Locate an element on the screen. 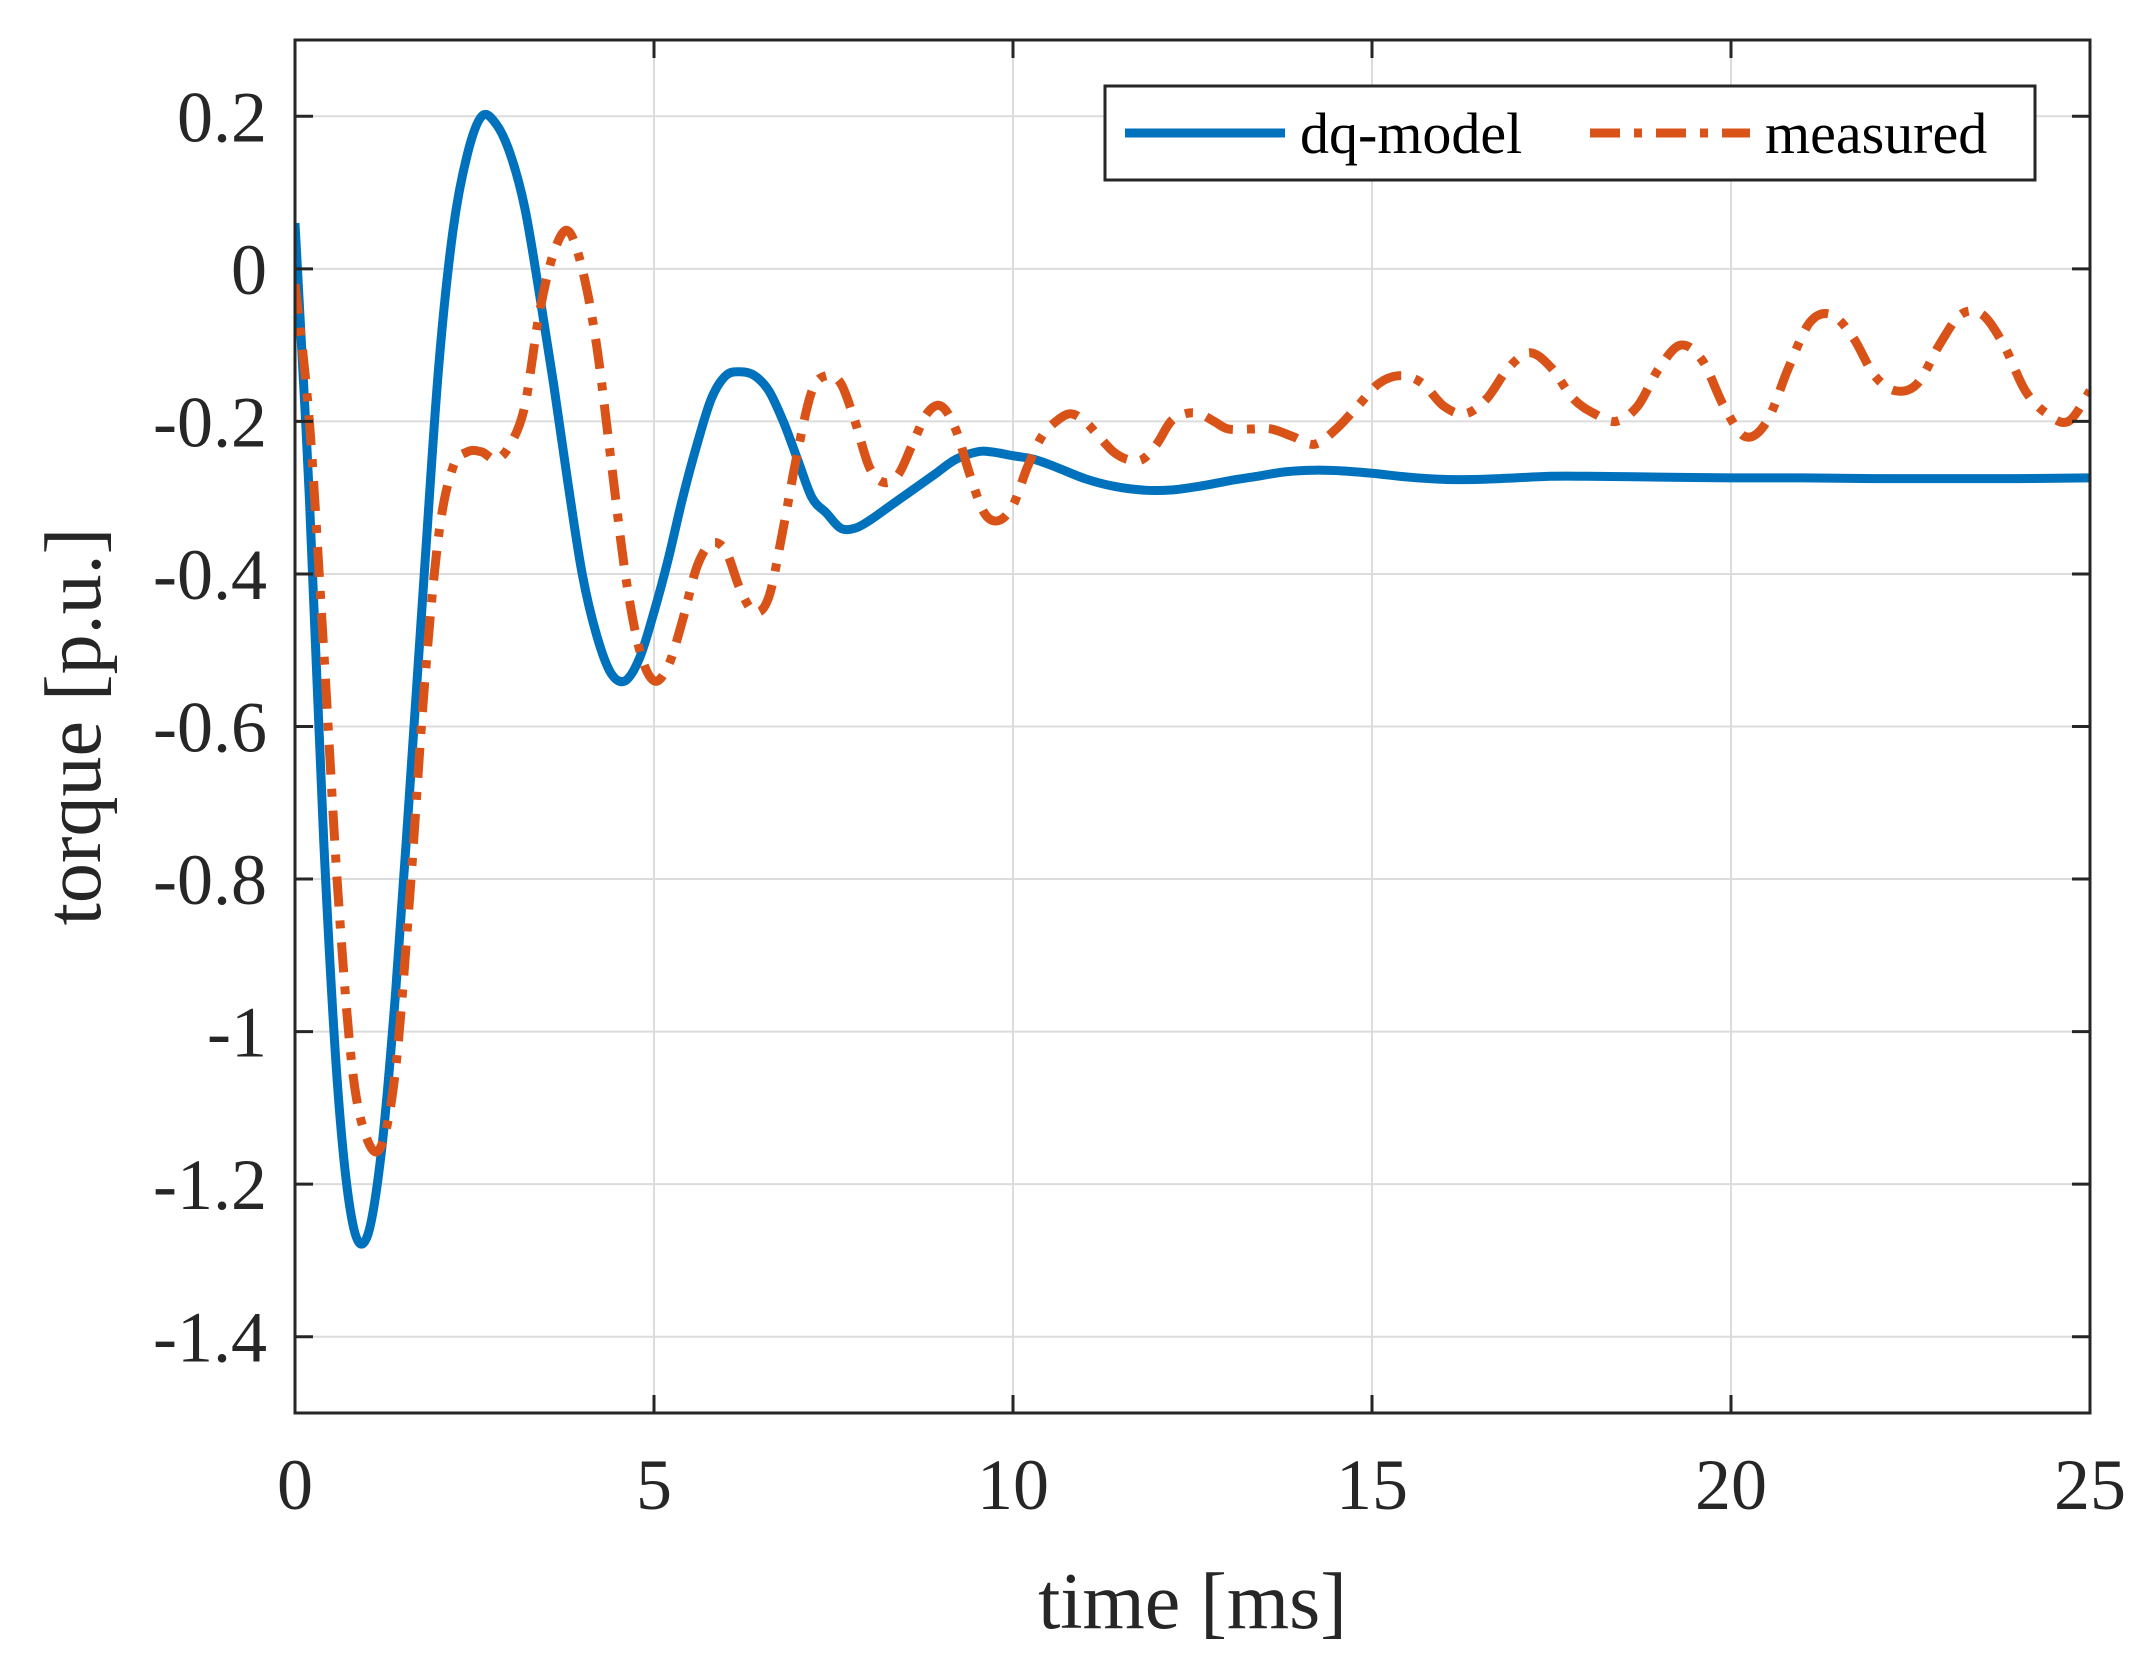 This screenshot has height=1677, width=2139. legend: dq-model measured is located at coordinates (1570, 133).